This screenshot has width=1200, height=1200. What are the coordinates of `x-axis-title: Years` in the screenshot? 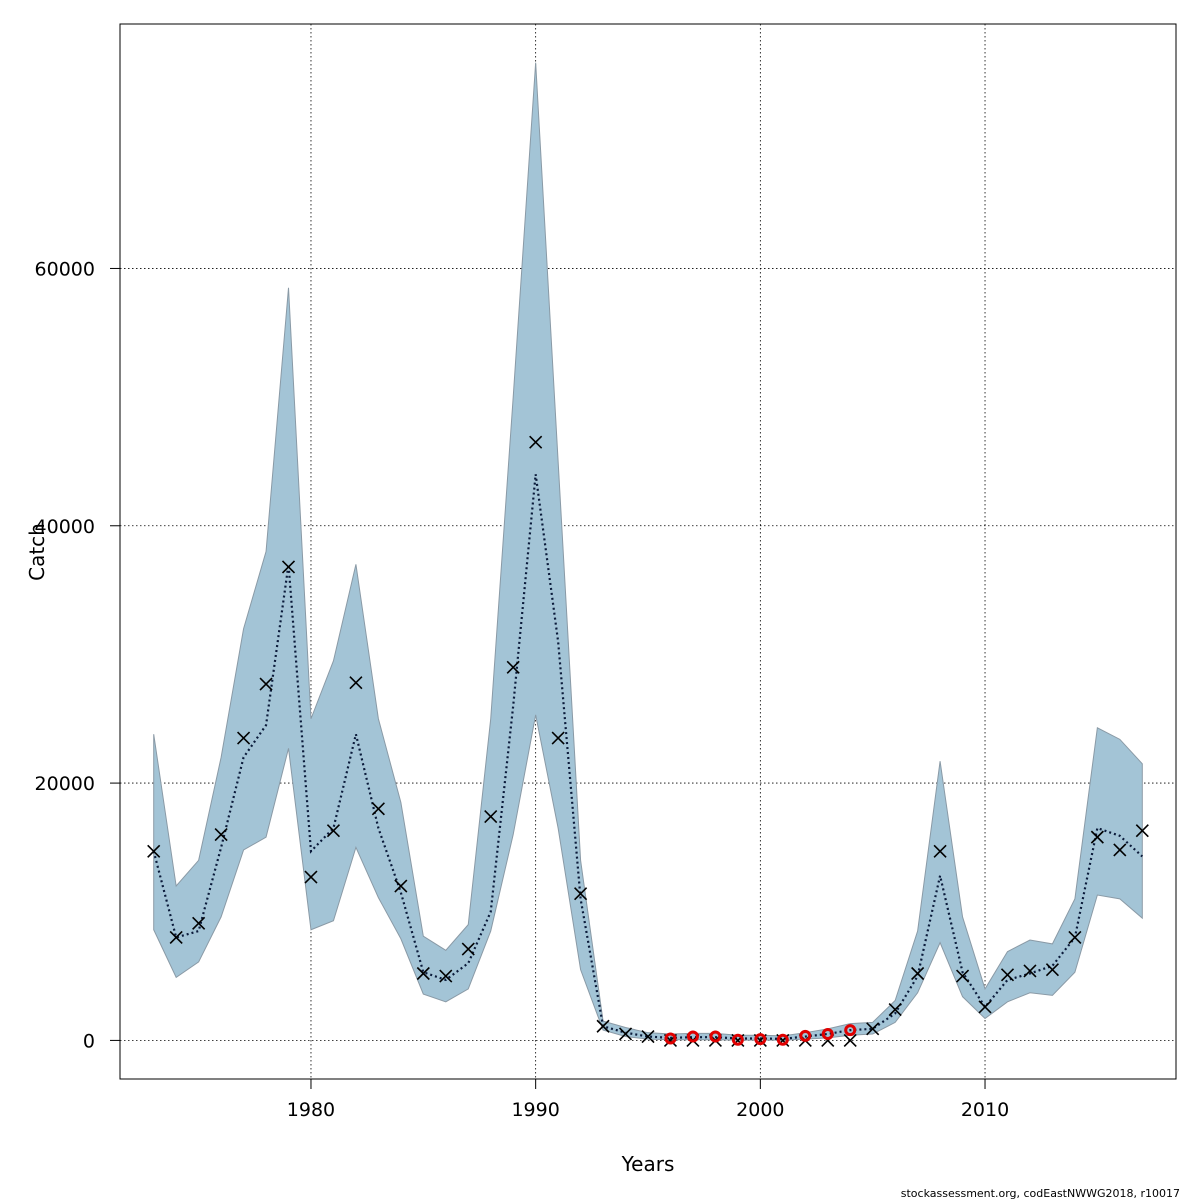 It's located at (648, 1164).